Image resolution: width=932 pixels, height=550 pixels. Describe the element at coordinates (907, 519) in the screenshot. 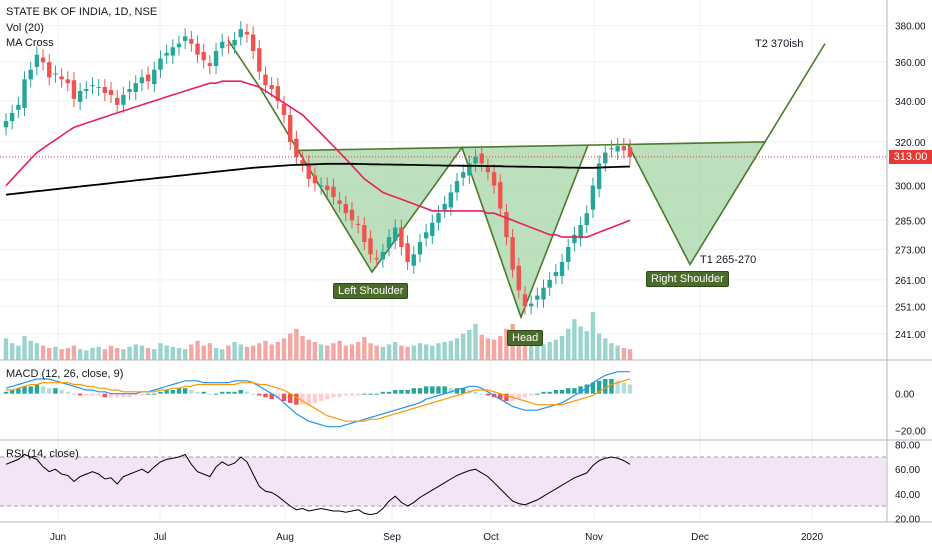

I see `rsi-tick-label: 20.00` at that location.